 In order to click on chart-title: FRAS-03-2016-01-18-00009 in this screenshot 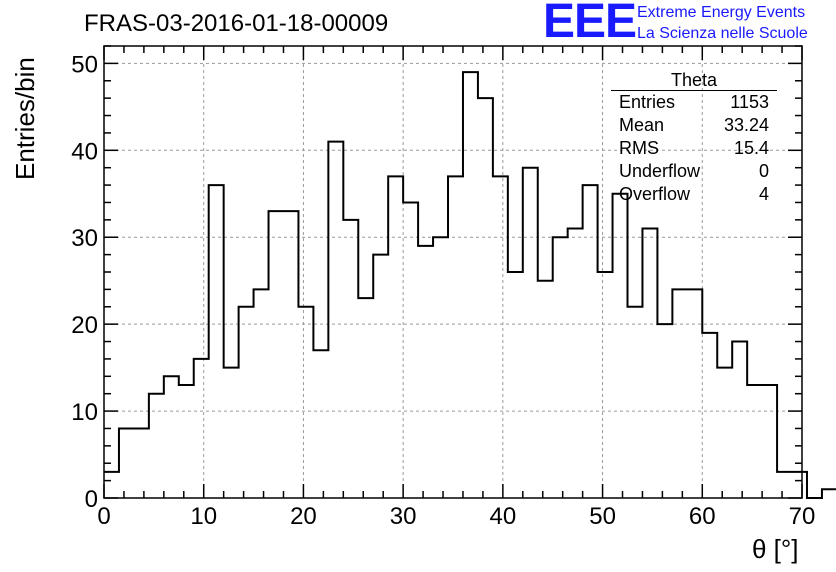, I will do `click(236, 23)`.